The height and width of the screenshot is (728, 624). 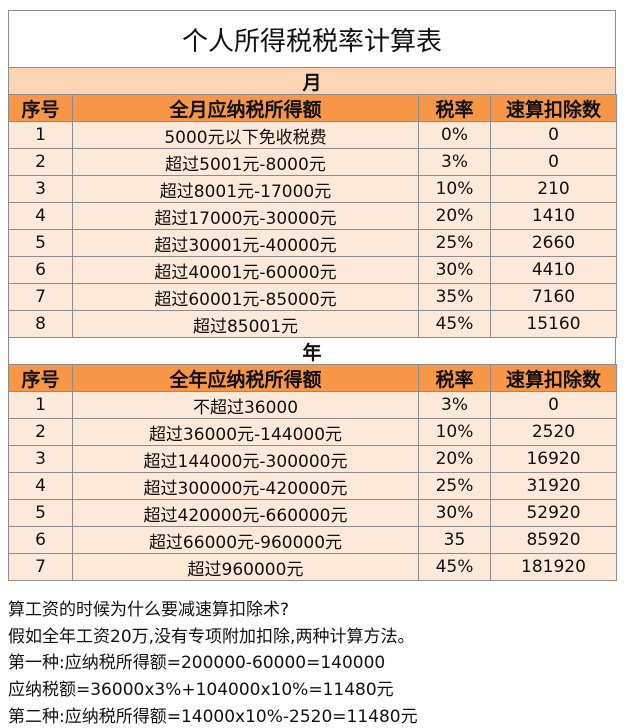 What do you see at coordinates (553, 216) in the screenshot?
I see `table-cell: 1410` at bounding box center [553, 216].